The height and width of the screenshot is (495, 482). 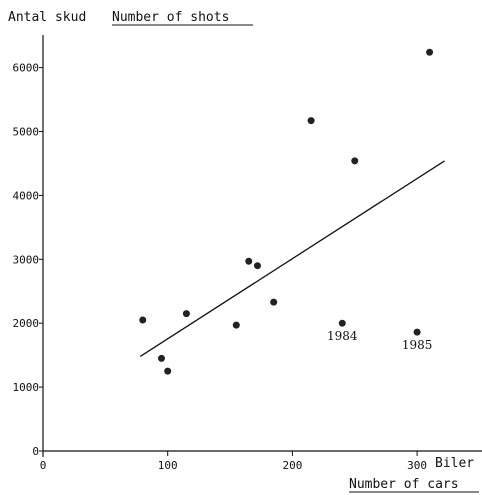 I want to click on point-label-1984: 1984, so click(x=342, y=336).